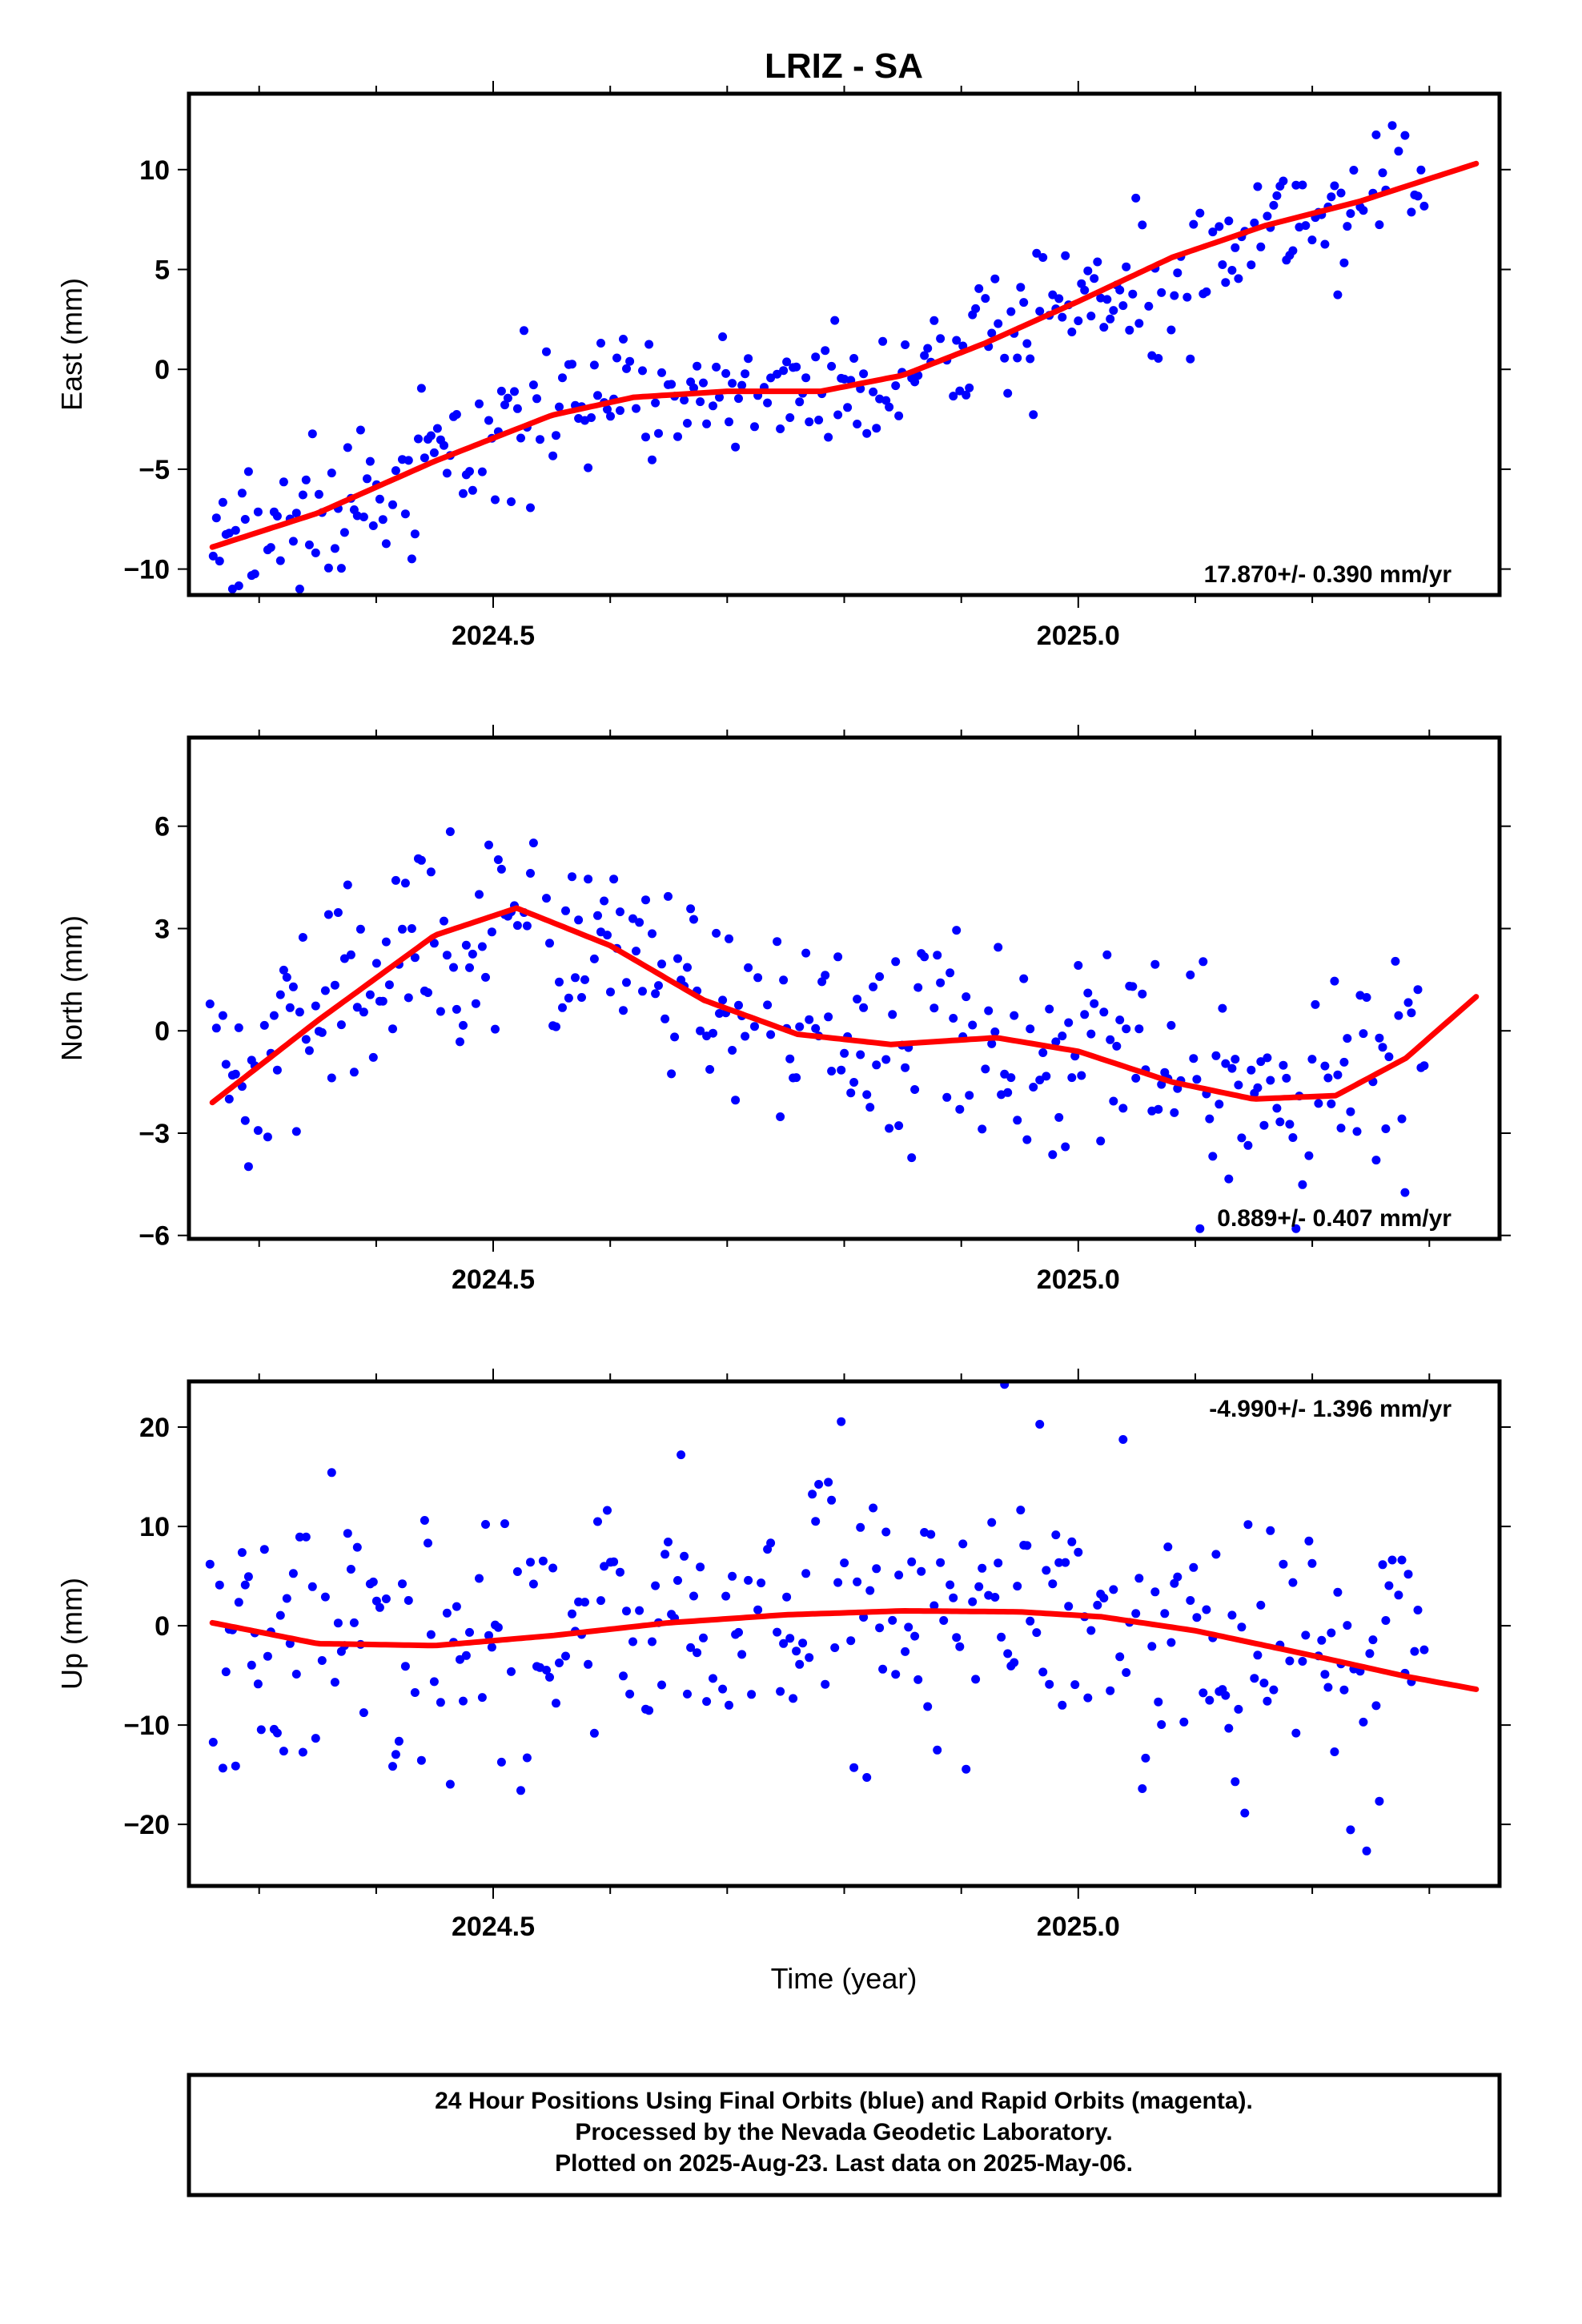 The image size is (1582, 2324). What do you see at coordinates (162, 930) in the screenshot?
I see `y-tick-label: 3` at bounding box center [162, 930].